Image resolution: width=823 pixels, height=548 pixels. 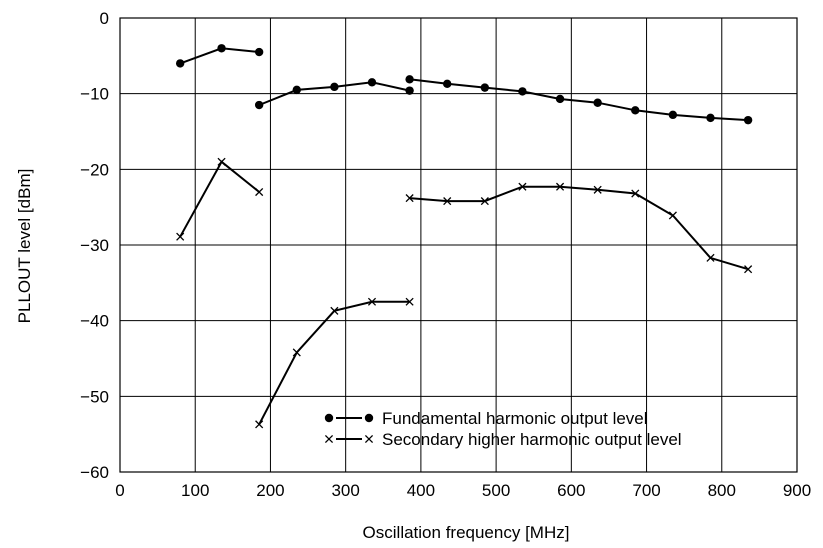 What do you see at coordinates (722, 490) in the screenshot?
I see `x-tick-label: 800` at bounding box center [722, 490].